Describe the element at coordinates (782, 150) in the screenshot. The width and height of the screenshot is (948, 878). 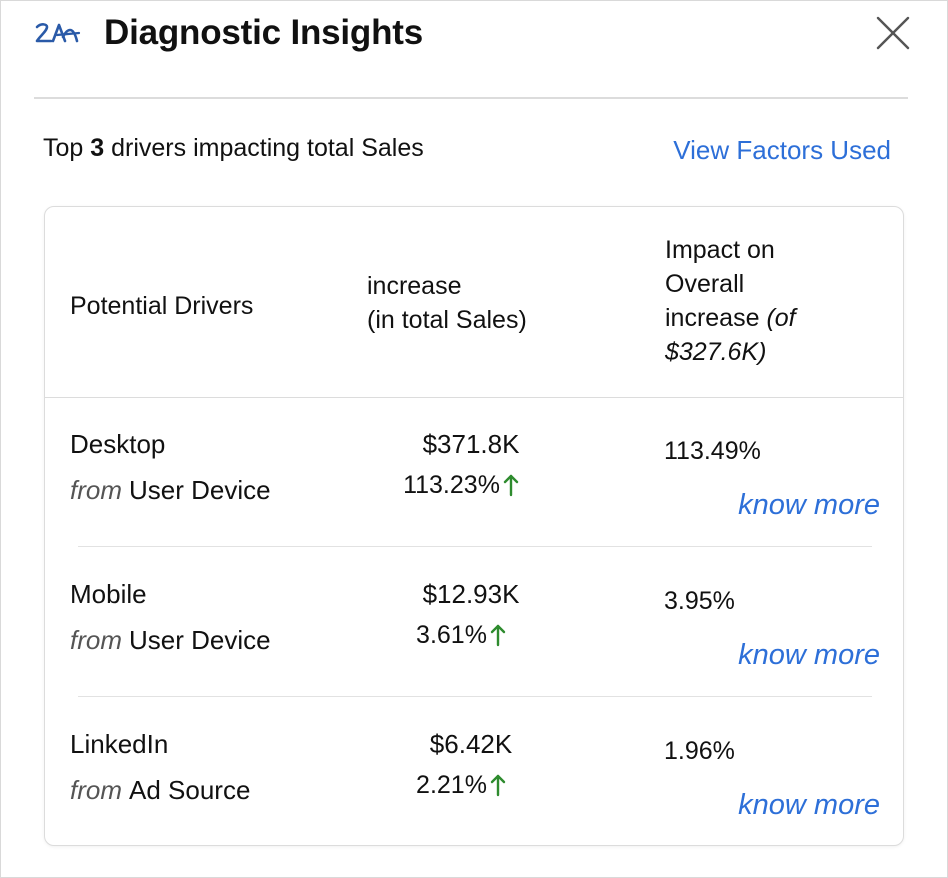
I see `view-factors-used-link: View Factors Used` at that location.